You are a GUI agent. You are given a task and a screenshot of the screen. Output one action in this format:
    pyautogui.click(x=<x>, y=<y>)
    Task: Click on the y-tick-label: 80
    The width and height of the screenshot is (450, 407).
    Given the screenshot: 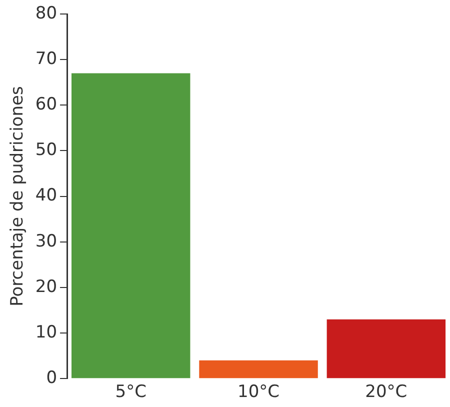 What is the action you would take?
    pyautogui.click(x=46, y=13)
    